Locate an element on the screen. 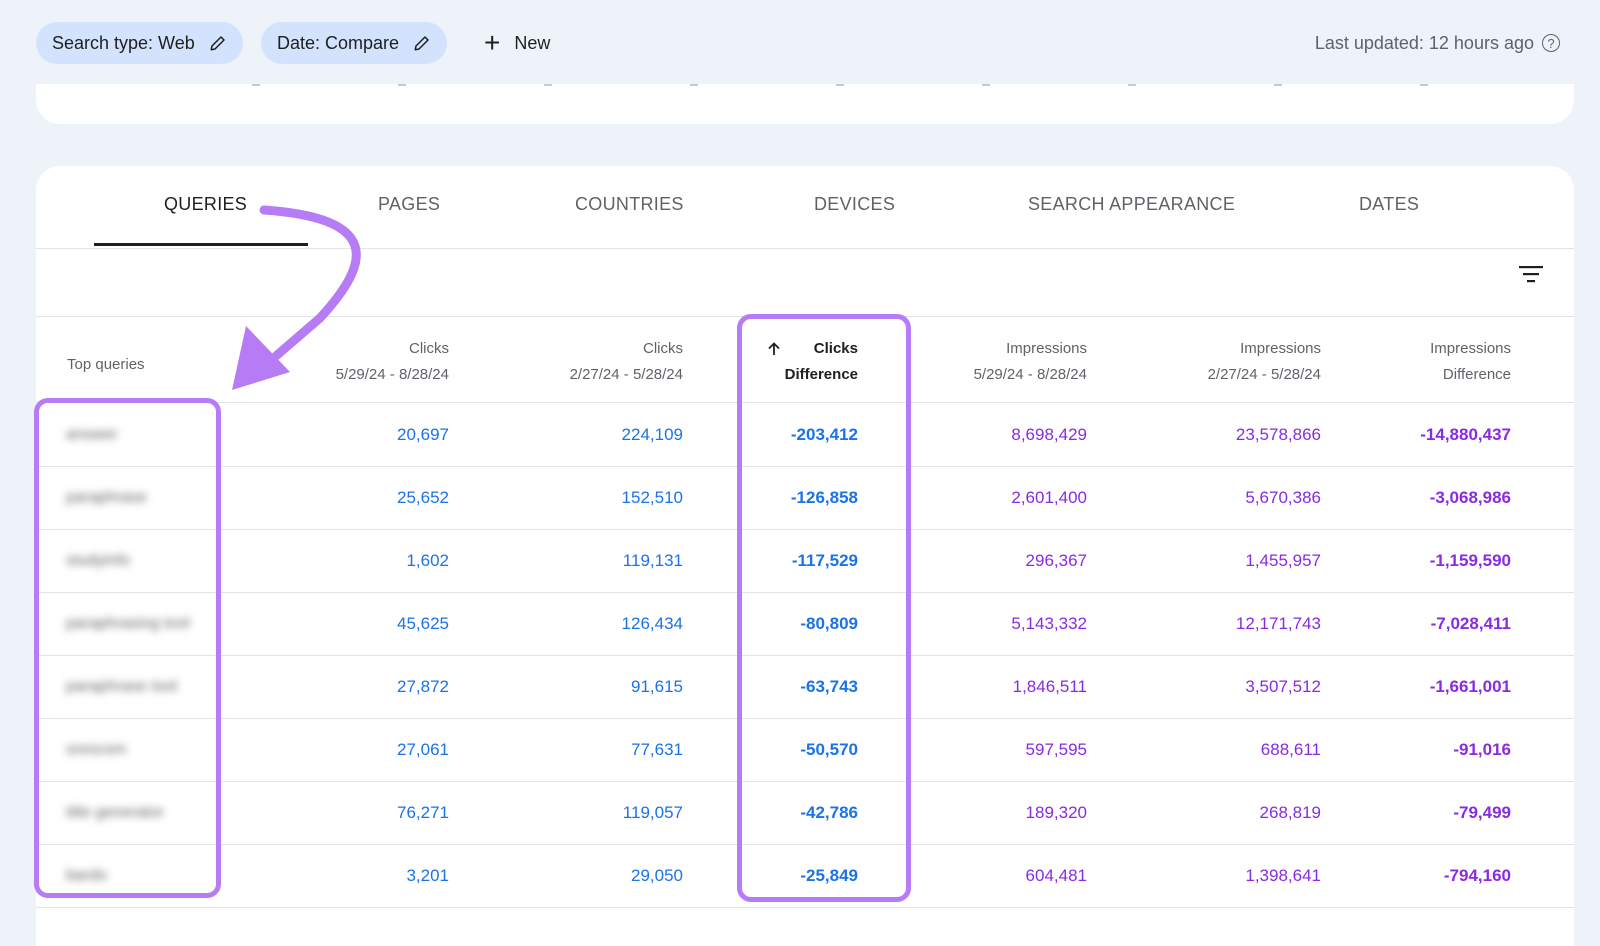 The height and width of the screenshot is (946, 1600). header-line2: 5/29/24 - 8/28/24 is located at coordinates (1030, 374).